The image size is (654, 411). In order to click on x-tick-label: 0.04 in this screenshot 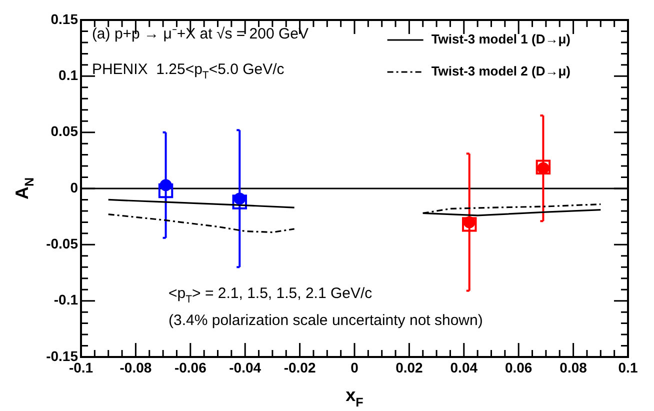, I will do `click(464, 367)`.